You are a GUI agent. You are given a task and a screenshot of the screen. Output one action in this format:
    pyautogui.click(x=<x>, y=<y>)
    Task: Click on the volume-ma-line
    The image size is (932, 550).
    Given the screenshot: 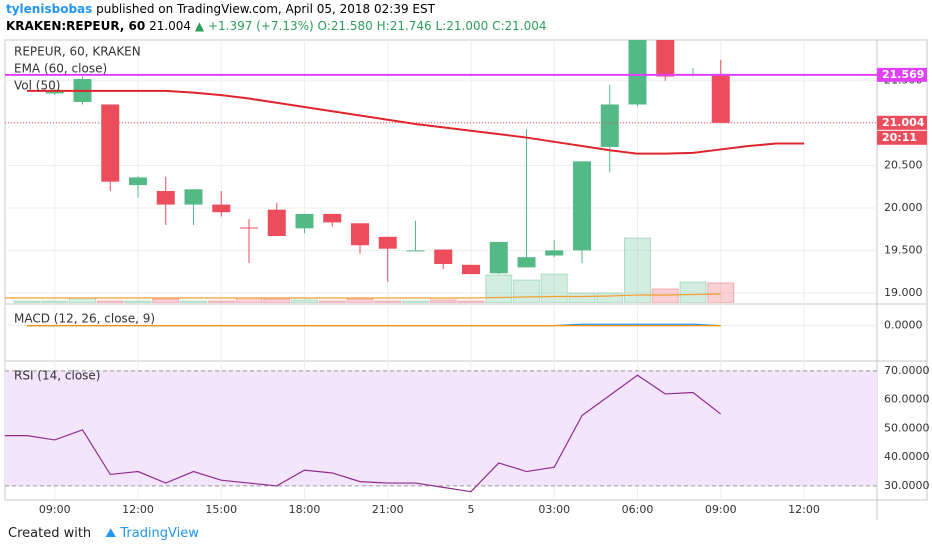 What is the action you would take?
    pyautogui.click(x=363, y=296)
    